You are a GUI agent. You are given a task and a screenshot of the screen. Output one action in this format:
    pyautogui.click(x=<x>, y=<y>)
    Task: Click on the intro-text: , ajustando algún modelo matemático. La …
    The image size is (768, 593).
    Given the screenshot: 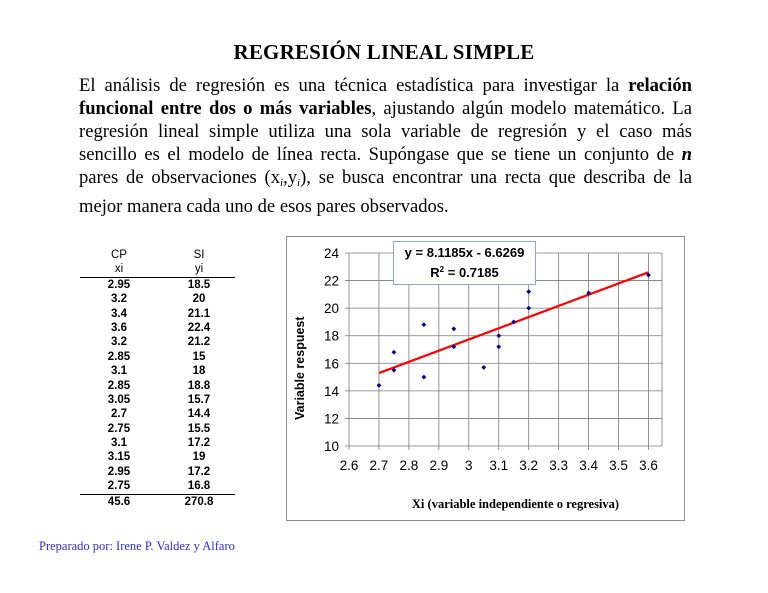 What is the action you would take?
    pyautogui.click(x=385, y=131)
    